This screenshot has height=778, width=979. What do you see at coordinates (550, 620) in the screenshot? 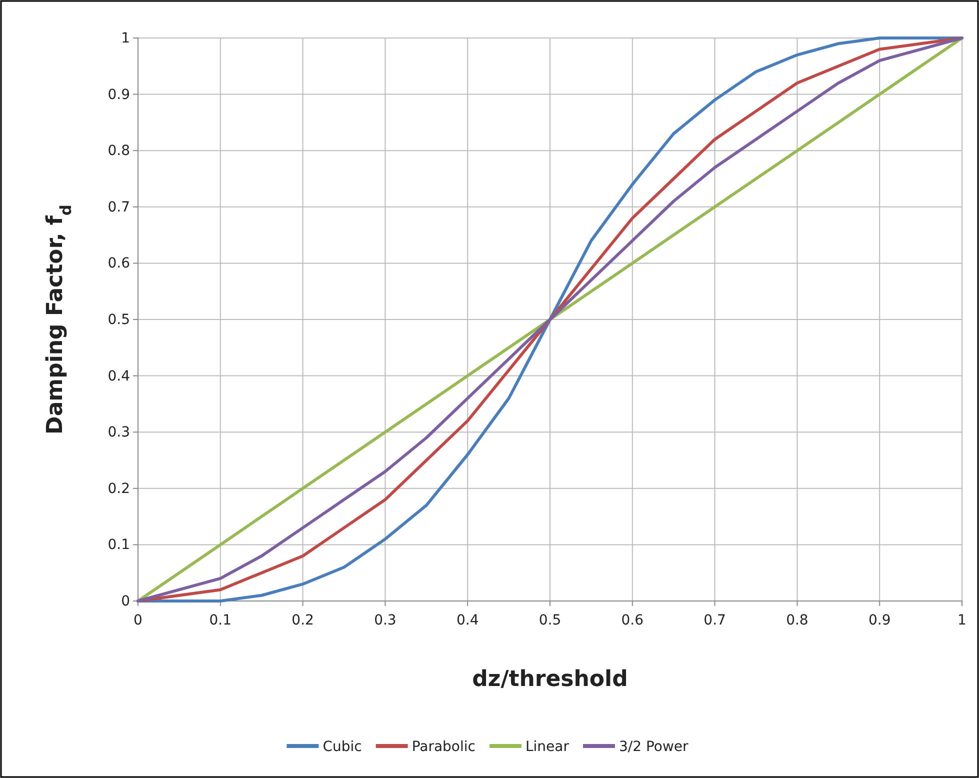
I see `x-tick-label: 0.5` at bounding box center [550, 620].